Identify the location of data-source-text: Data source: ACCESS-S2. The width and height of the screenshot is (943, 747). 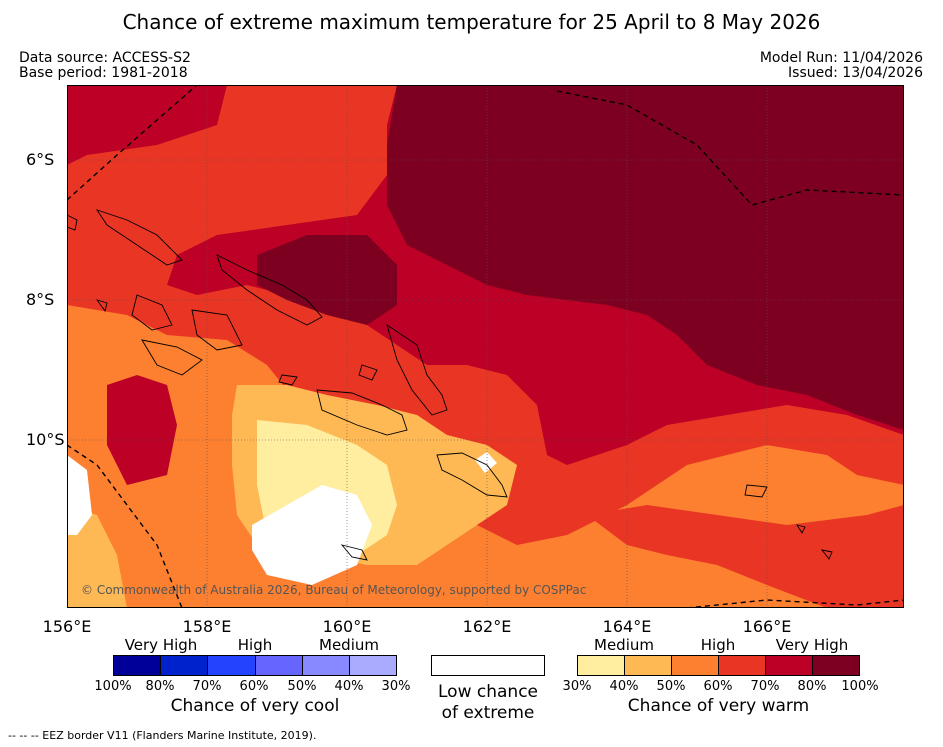
(105, 58).